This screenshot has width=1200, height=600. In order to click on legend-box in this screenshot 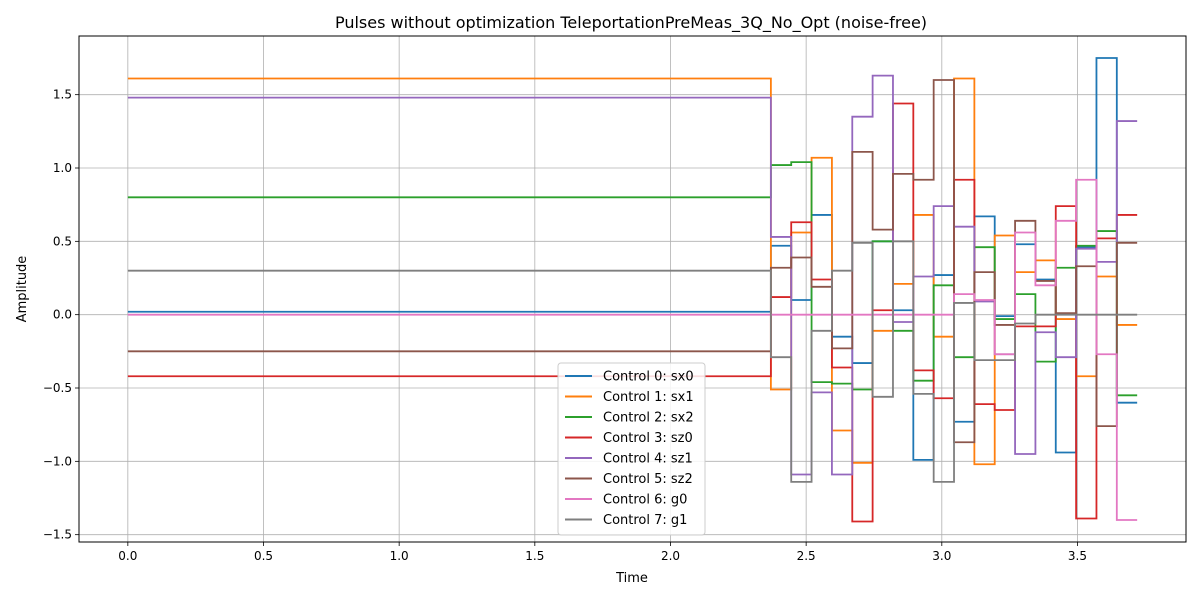, I will do `click(631, 449)`.